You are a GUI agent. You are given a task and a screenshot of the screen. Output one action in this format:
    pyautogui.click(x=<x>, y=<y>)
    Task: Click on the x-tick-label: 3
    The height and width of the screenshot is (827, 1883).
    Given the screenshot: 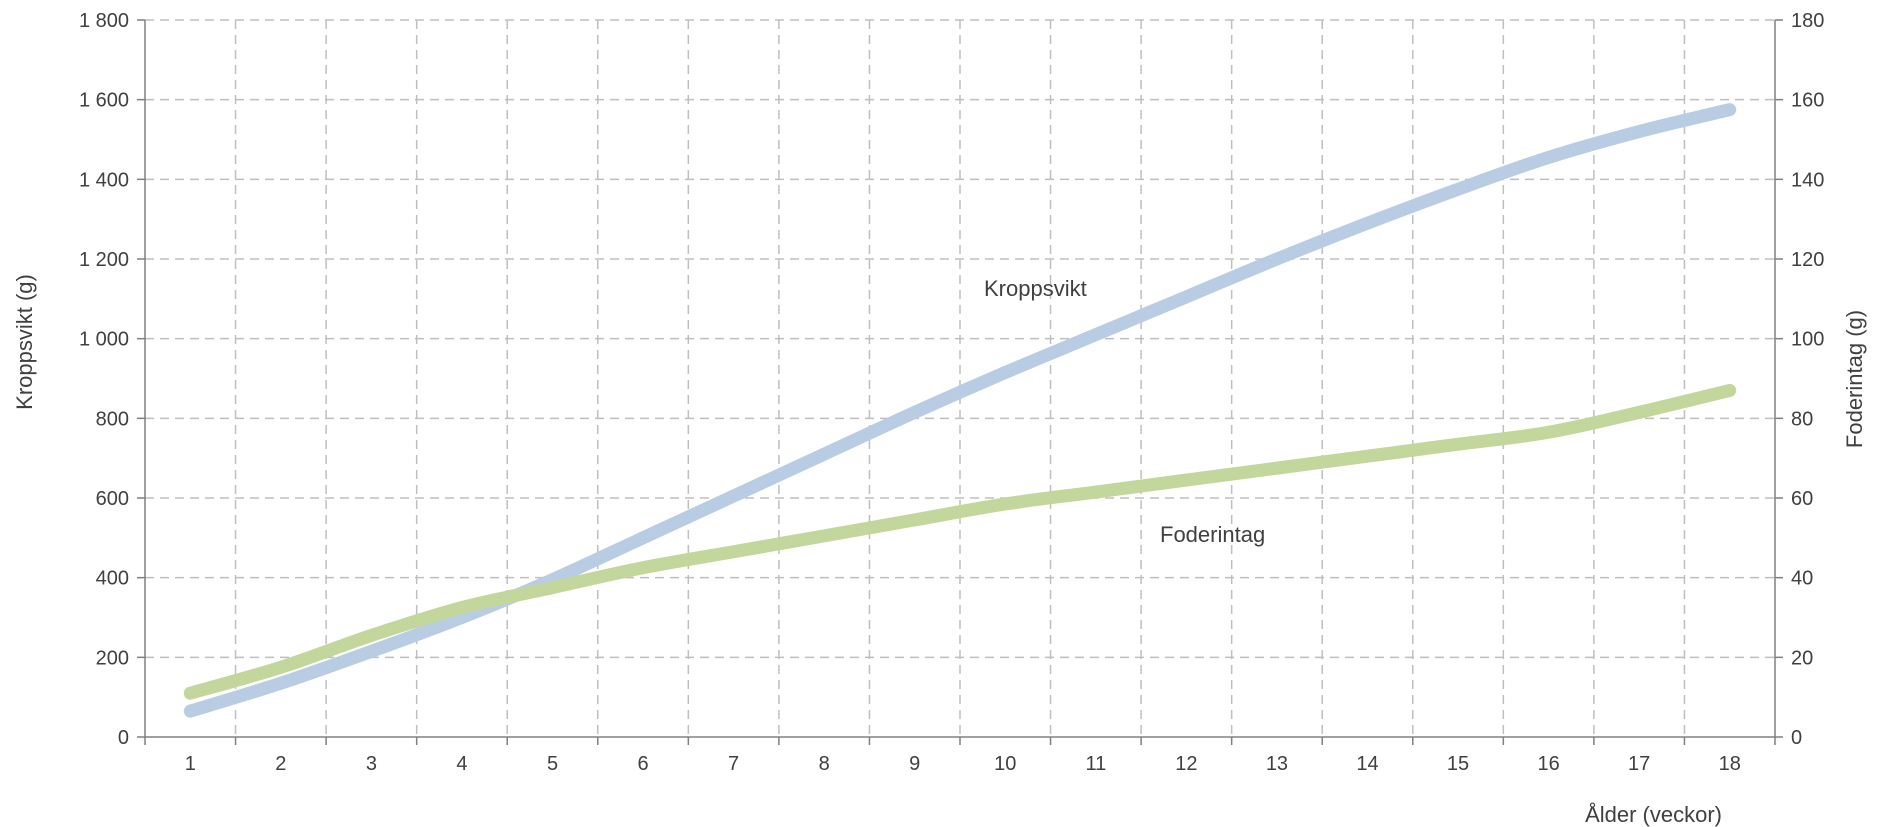 What is the action you would take?
    pyautogui.click(x=371, y=764)
    